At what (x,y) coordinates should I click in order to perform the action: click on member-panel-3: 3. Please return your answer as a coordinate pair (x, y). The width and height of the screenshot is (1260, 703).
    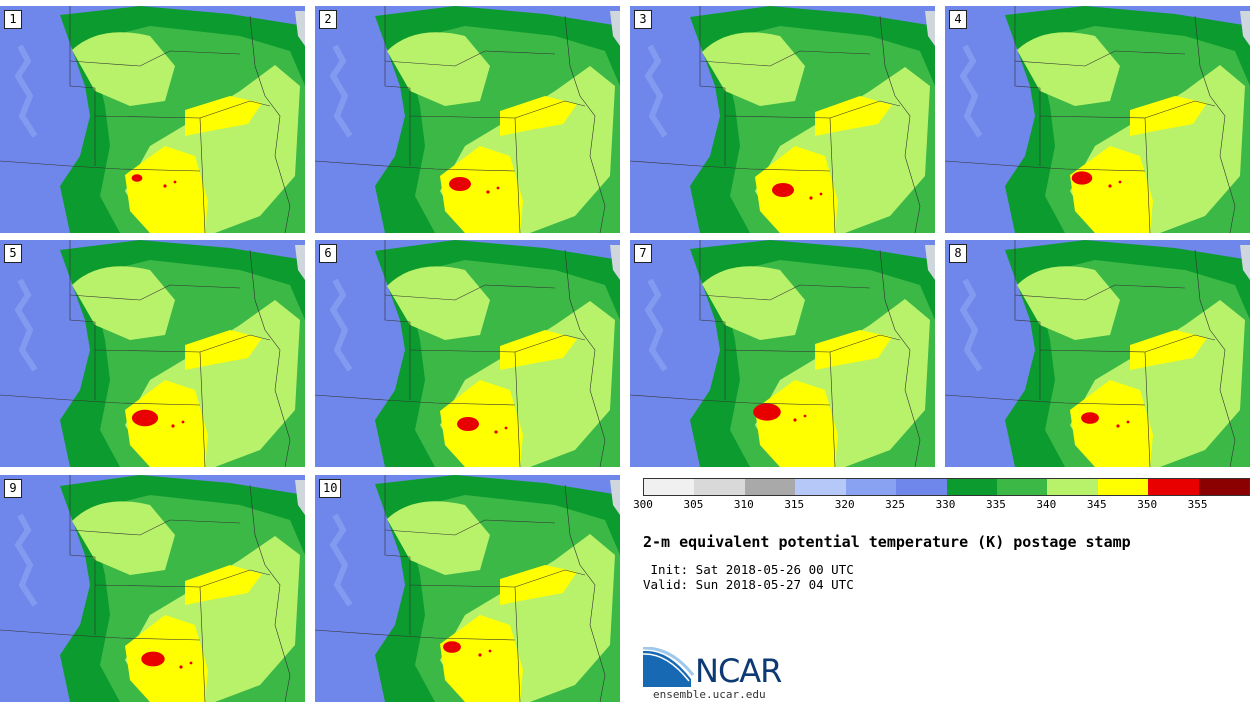
    Looking at the image, I should click on (782, 119).